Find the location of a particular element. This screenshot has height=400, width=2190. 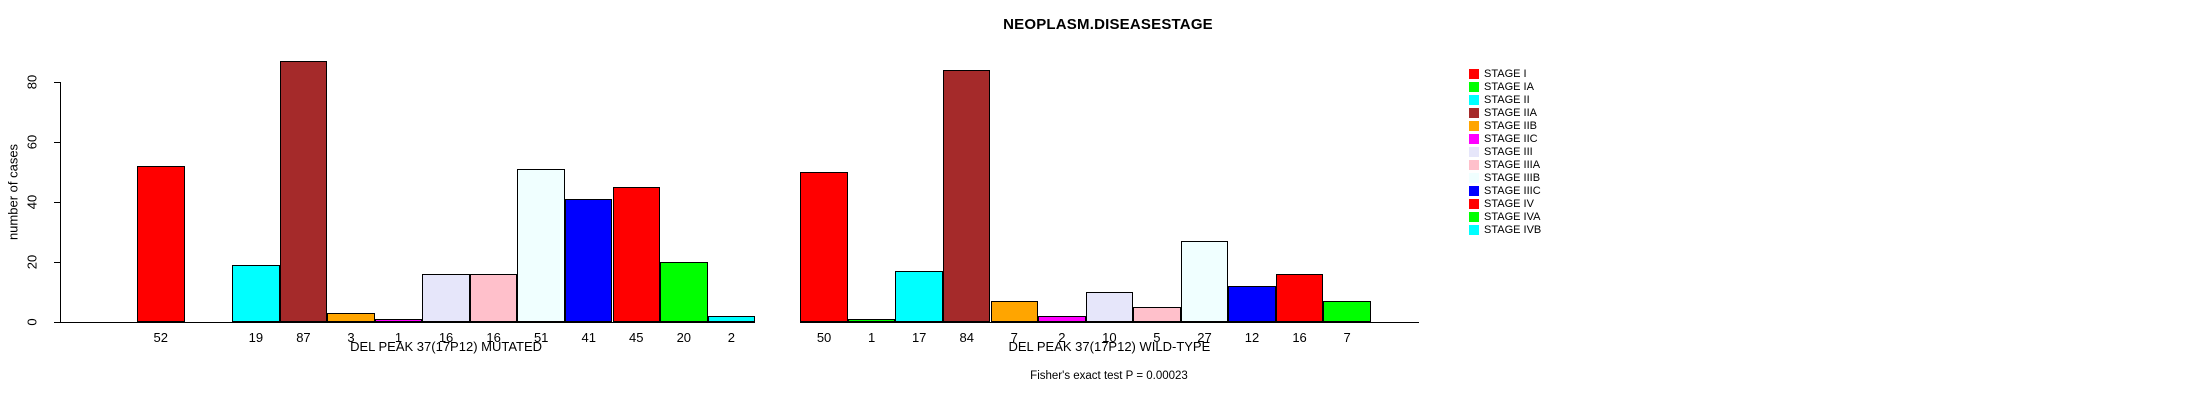

y-tick-label: 20 is located at coordinates (32, 262).